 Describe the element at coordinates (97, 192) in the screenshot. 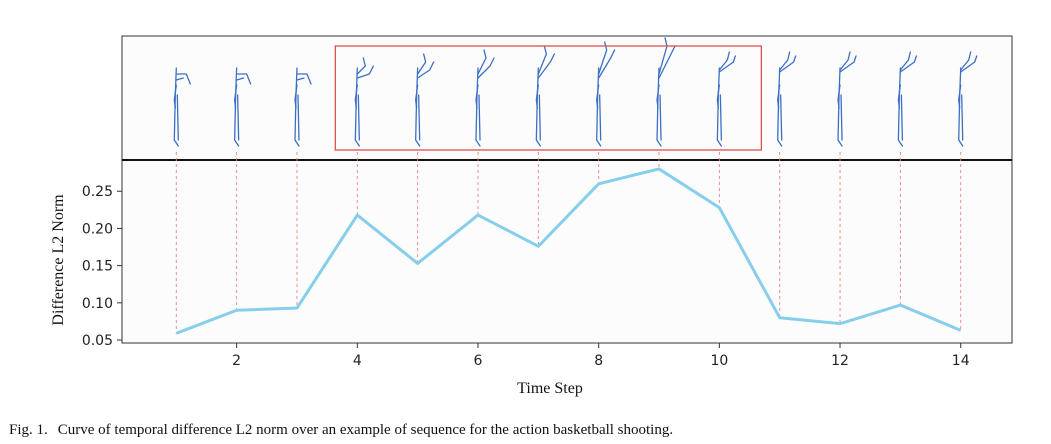

I see `y-tick-label: 0.25` at that location.